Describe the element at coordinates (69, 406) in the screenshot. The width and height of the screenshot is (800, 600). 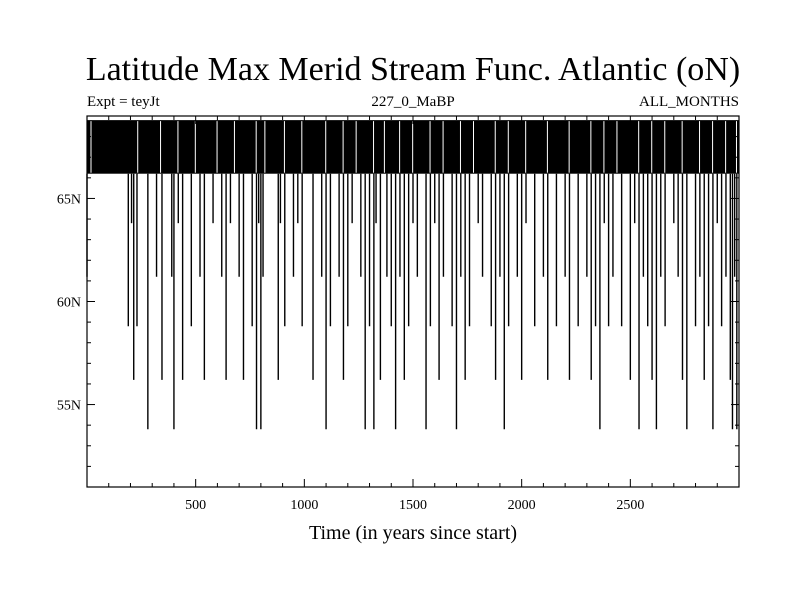
I see `y-tick-label: 55N` at that location.